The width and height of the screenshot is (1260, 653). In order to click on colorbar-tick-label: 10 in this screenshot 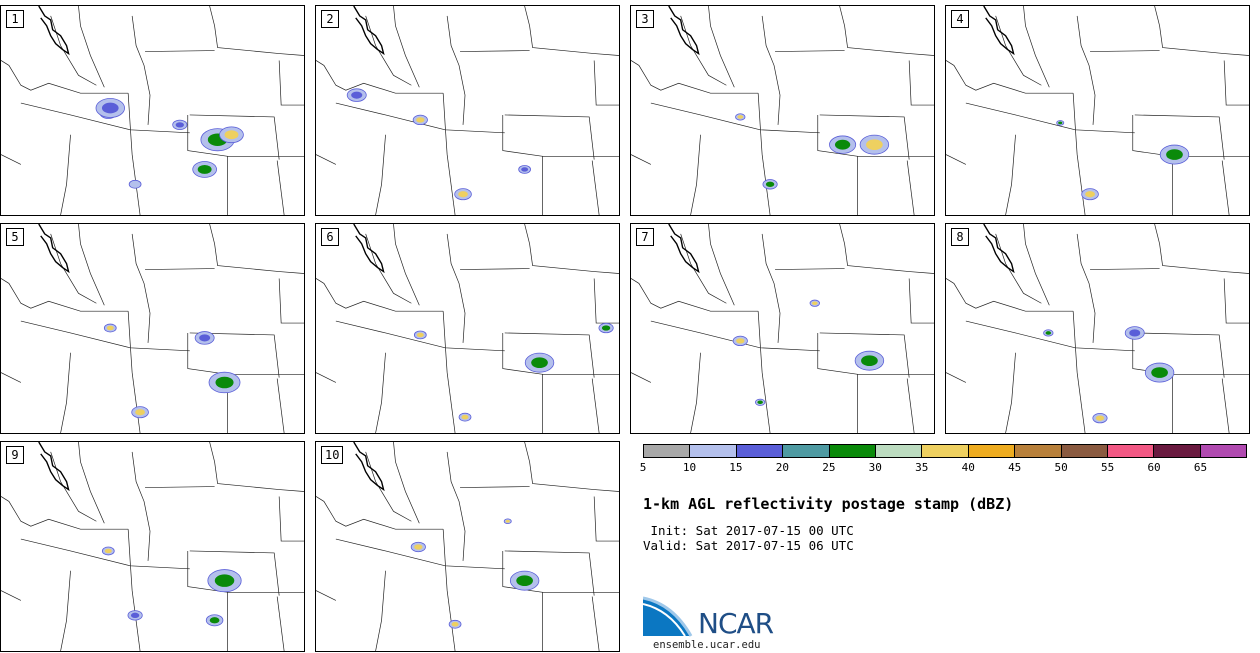, I will do `click(689, 467)`.